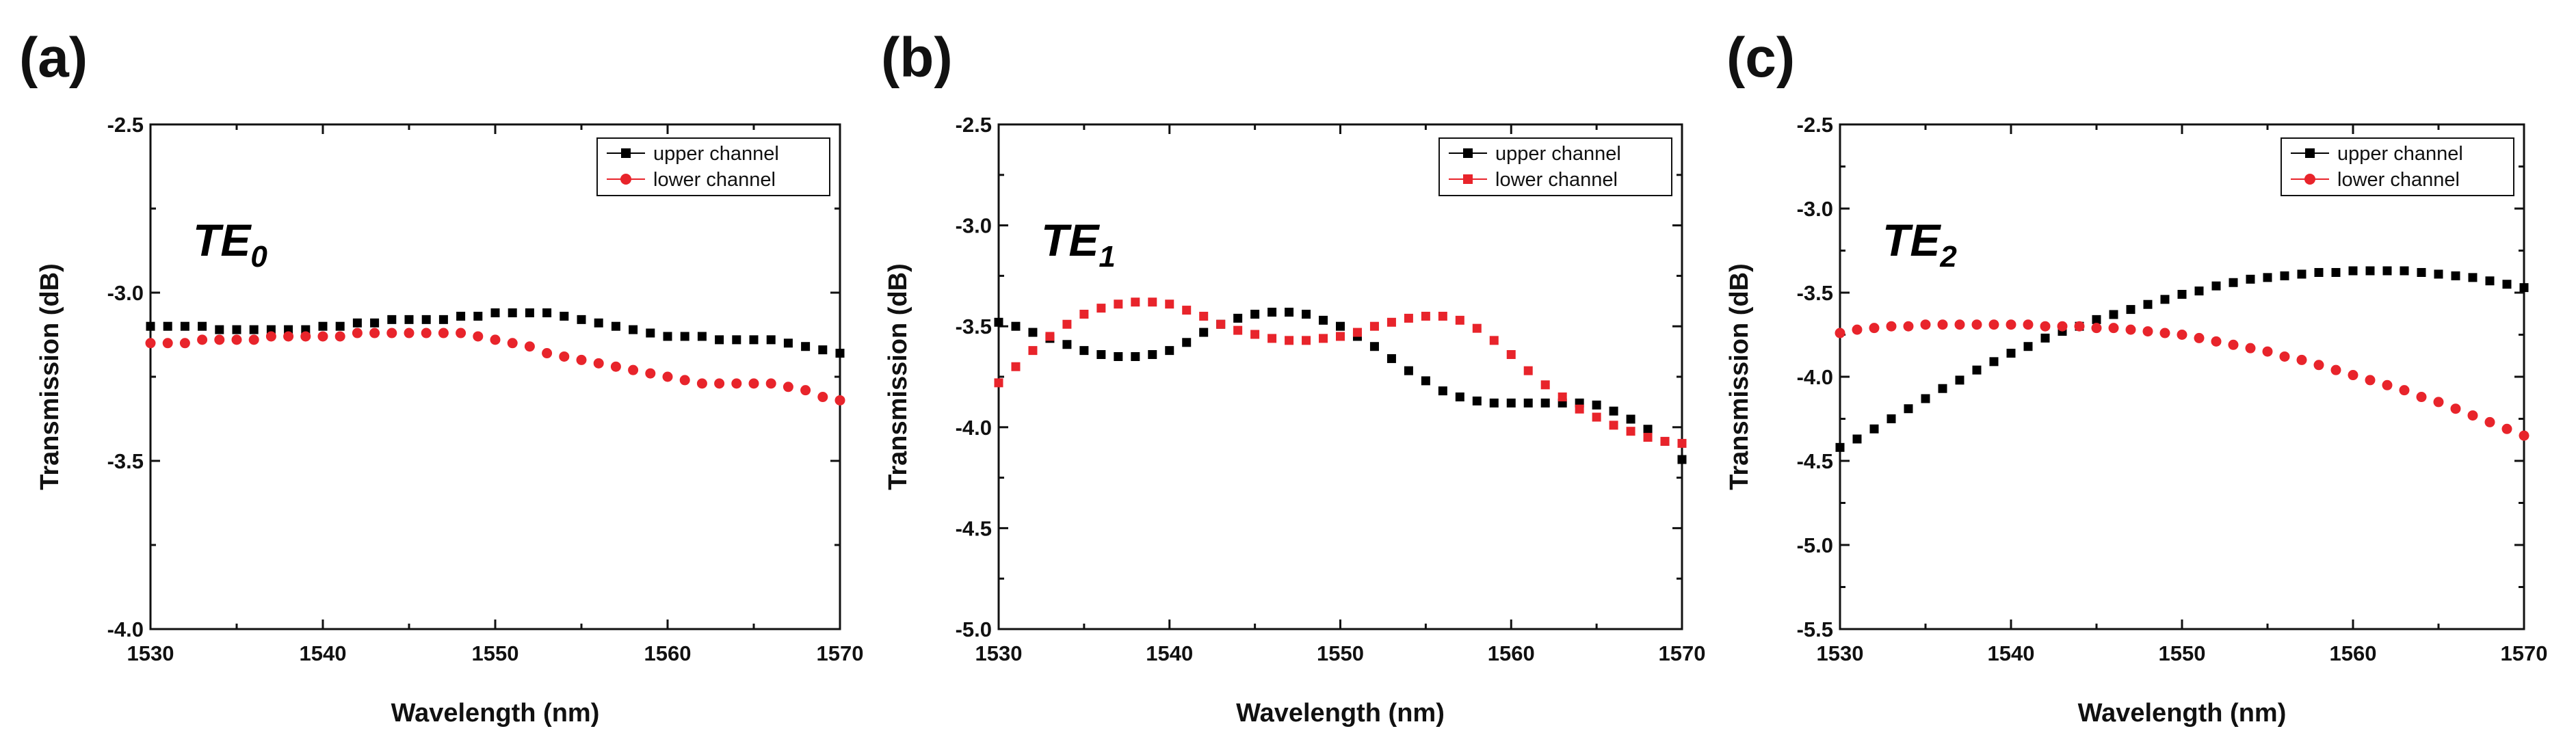 This screenshot has width=2576, height=746. What do you see at coordinates (1948, 257) in the screenshot?
I see `mode-label-subscript: 2` at bounding box center [1948, 257].